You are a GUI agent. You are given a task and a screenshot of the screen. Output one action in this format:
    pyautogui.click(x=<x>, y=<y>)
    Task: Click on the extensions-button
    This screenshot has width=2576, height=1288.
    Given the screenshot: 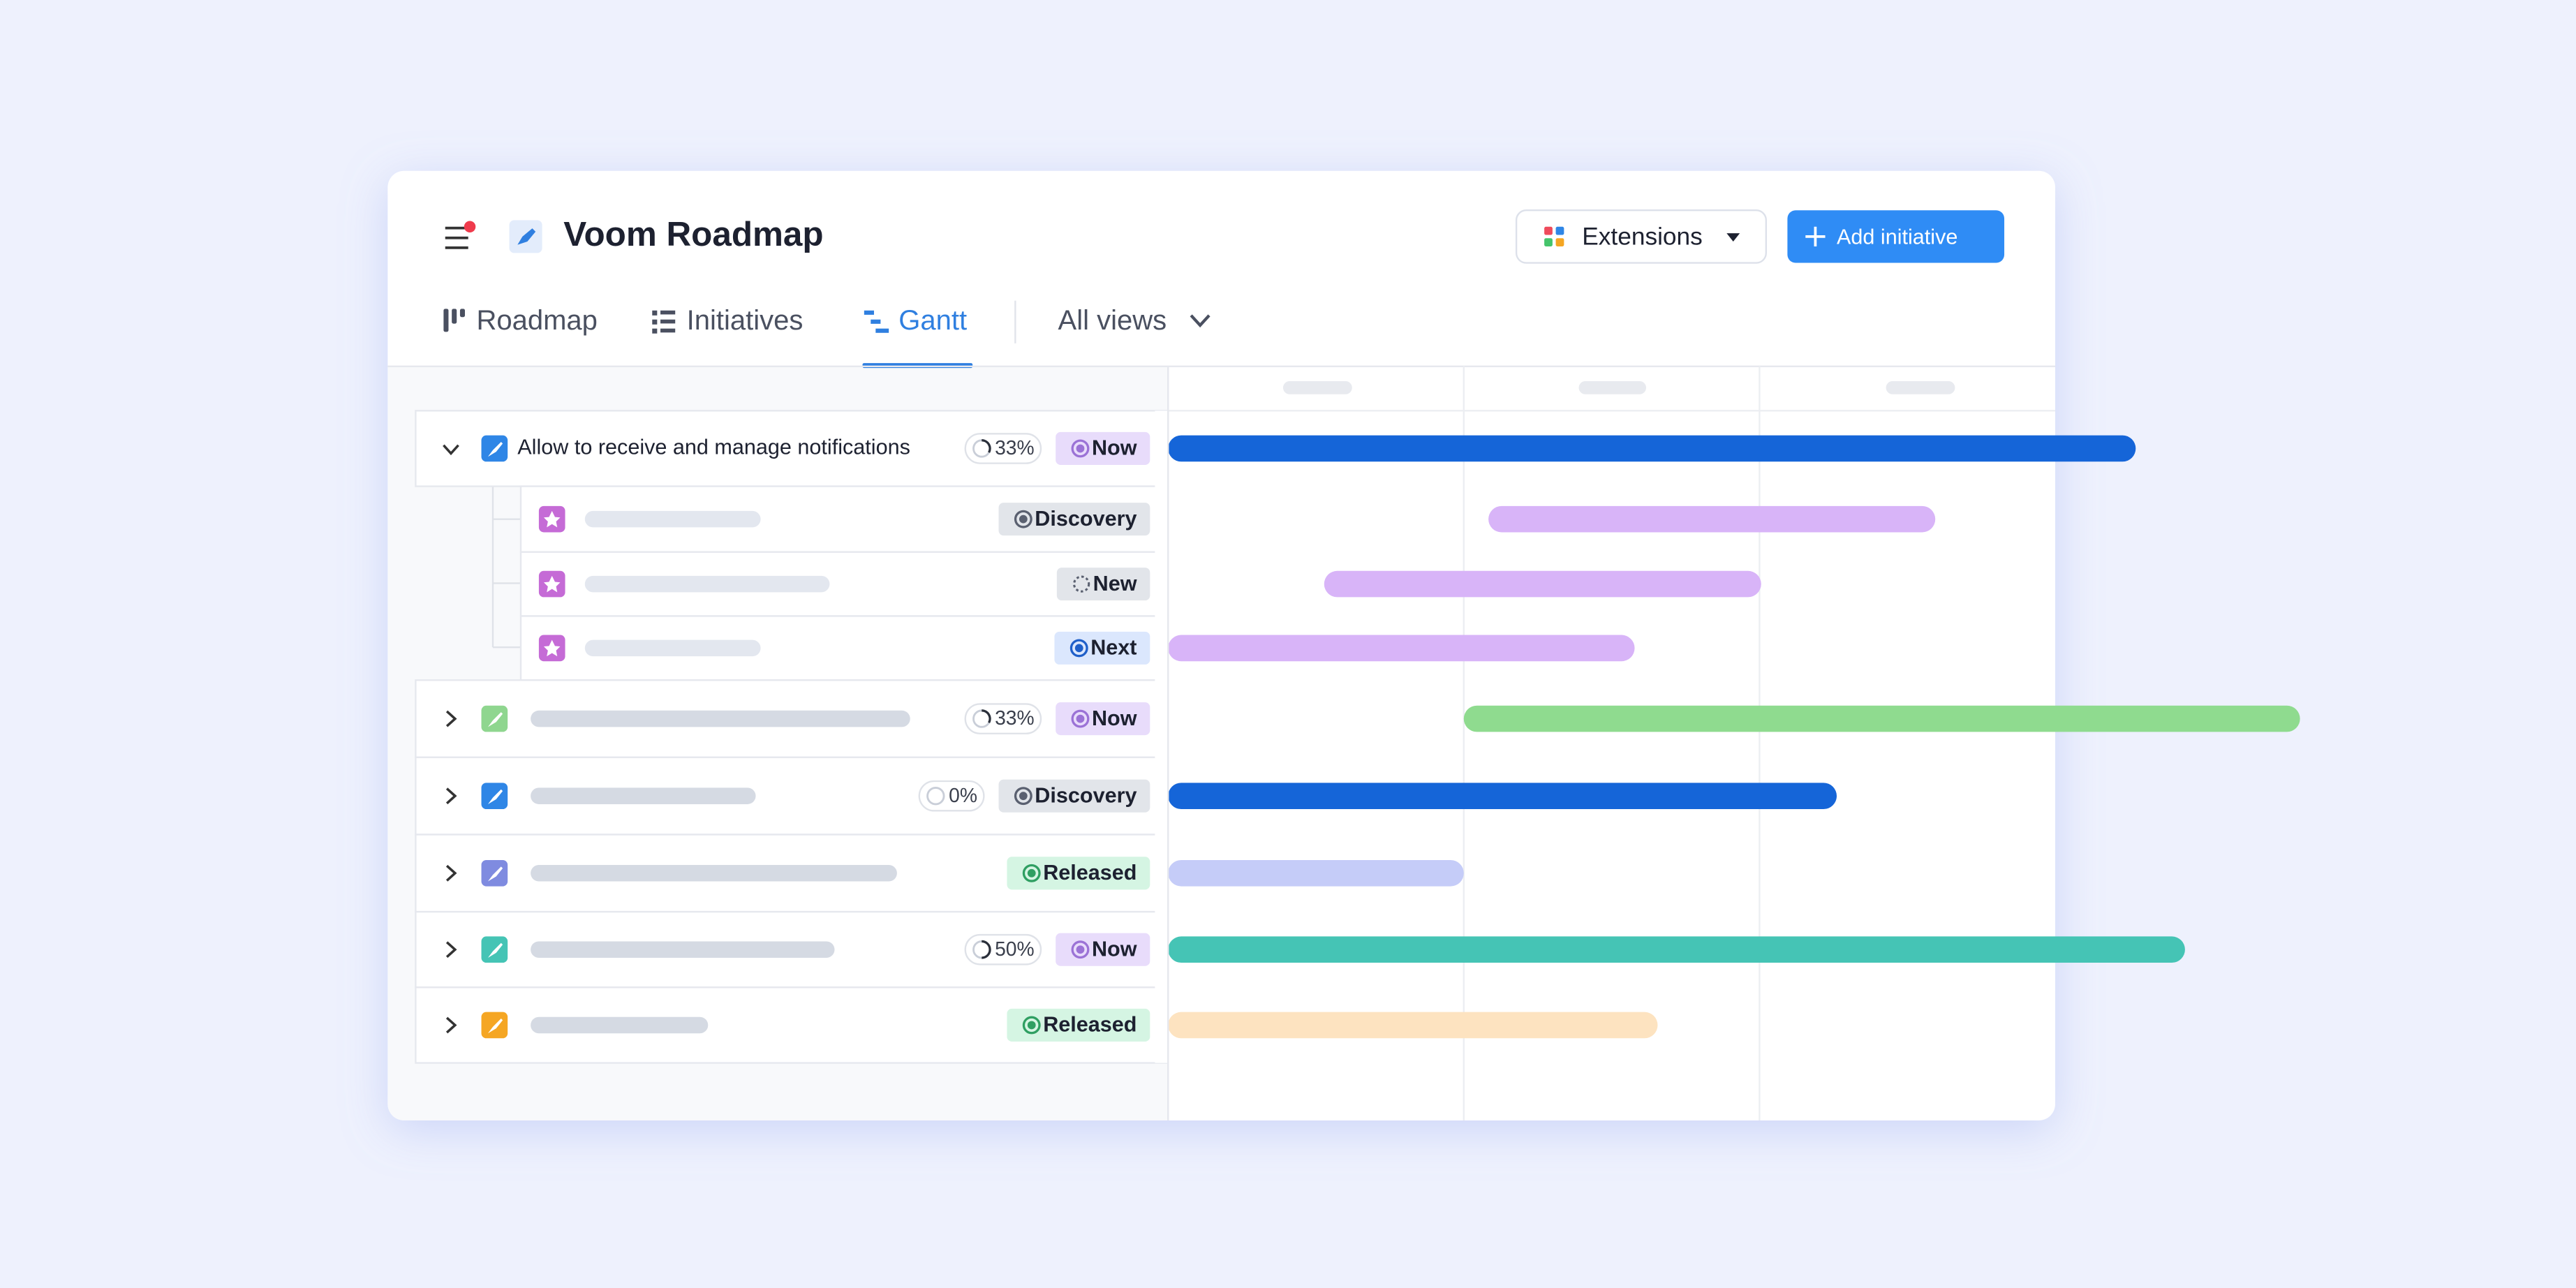 What is the action you would take?
    pyautogui.click(x=1641, y=236)
    